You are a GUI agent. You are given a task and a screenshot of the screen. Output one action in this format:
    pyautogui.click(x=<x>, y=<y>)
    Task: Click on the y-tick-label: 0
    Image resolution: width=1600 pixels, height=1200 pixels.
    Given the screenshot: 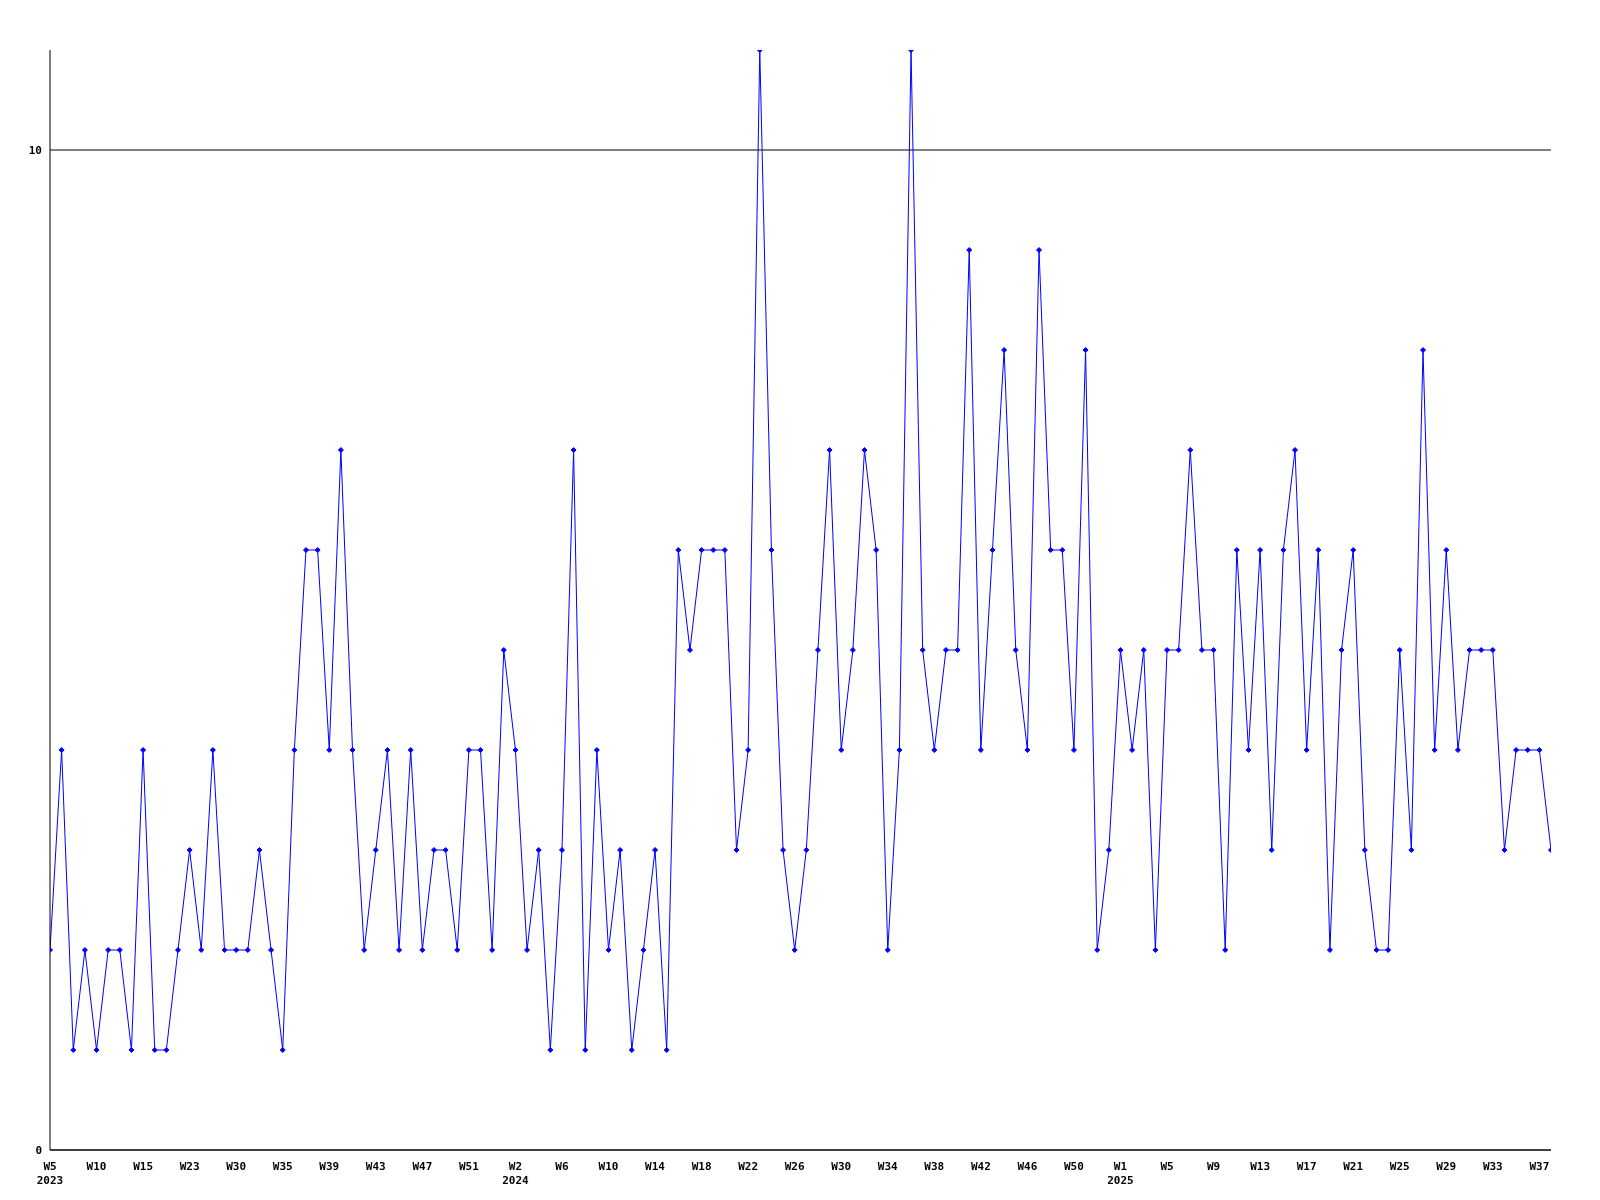 What is the action you would take?
    pyautogui.click(x=38, y=1150)
    